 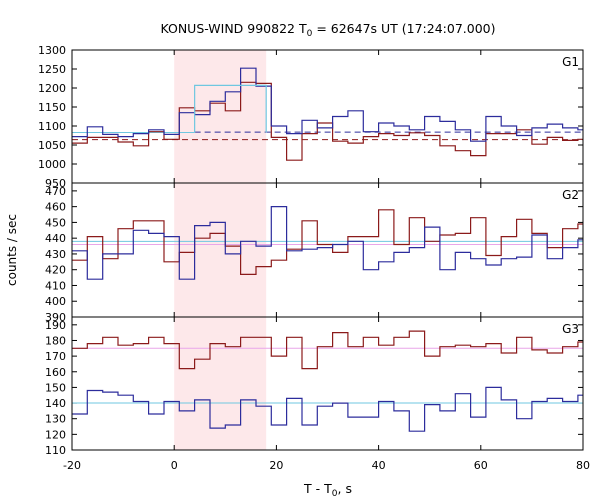 What do you see at coordinates (55, 325) in the screenshot?
I see `y-tick-label: 190` at bounding box center [55, 325].